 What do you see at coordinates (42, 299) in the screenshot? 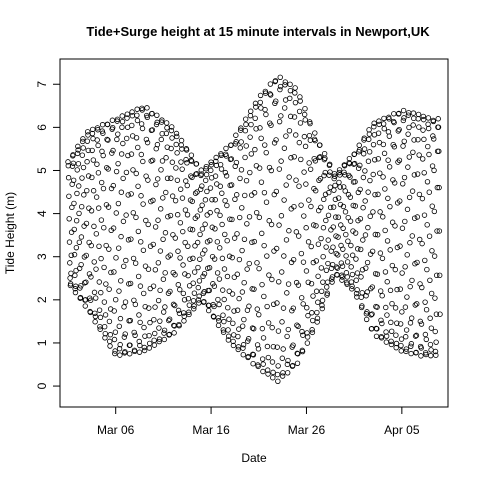
I see `y-tick-label-2: 2` at bounding box center [42, 299].